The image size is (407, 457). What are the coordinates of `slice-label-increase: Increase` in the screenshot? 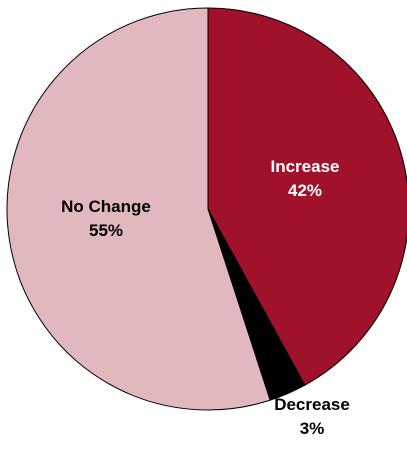 It's located at (305, 166).